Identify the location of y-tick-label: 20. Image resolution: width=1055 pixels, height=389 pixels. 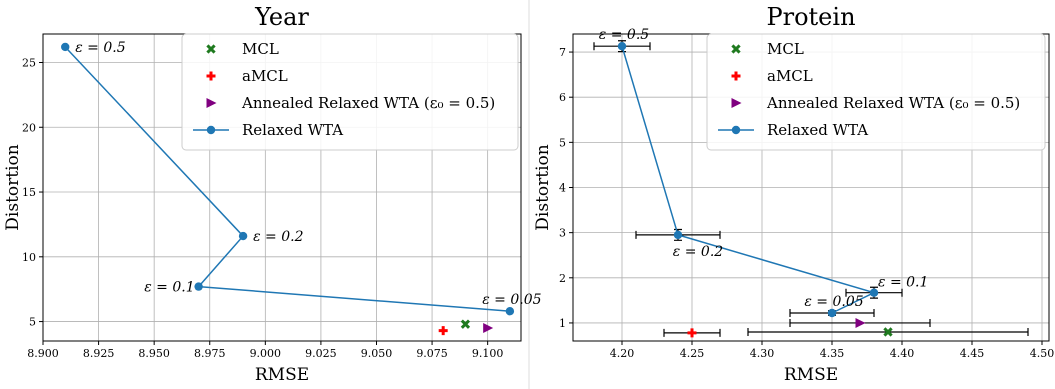
(29, 127).